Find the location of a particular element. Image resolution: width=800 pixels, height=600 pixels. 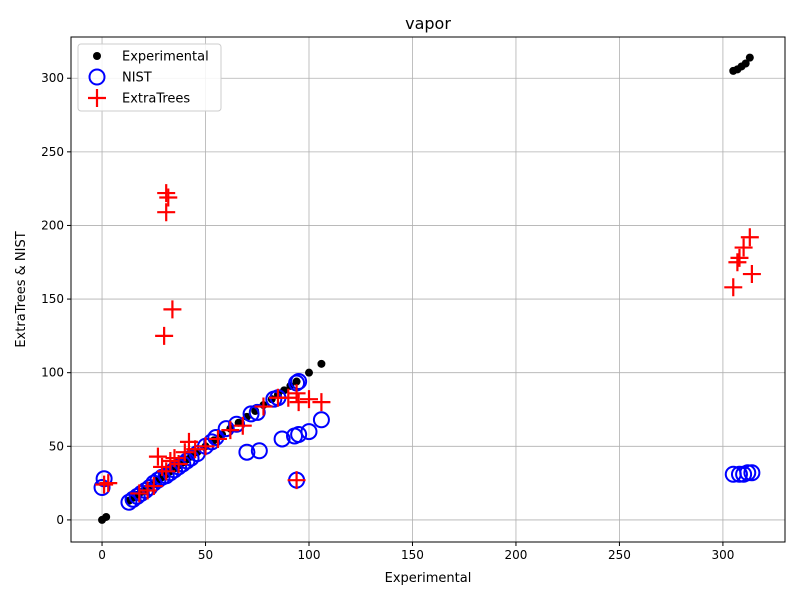

y-tick-label: 250 is located at coordinates (52, 152).